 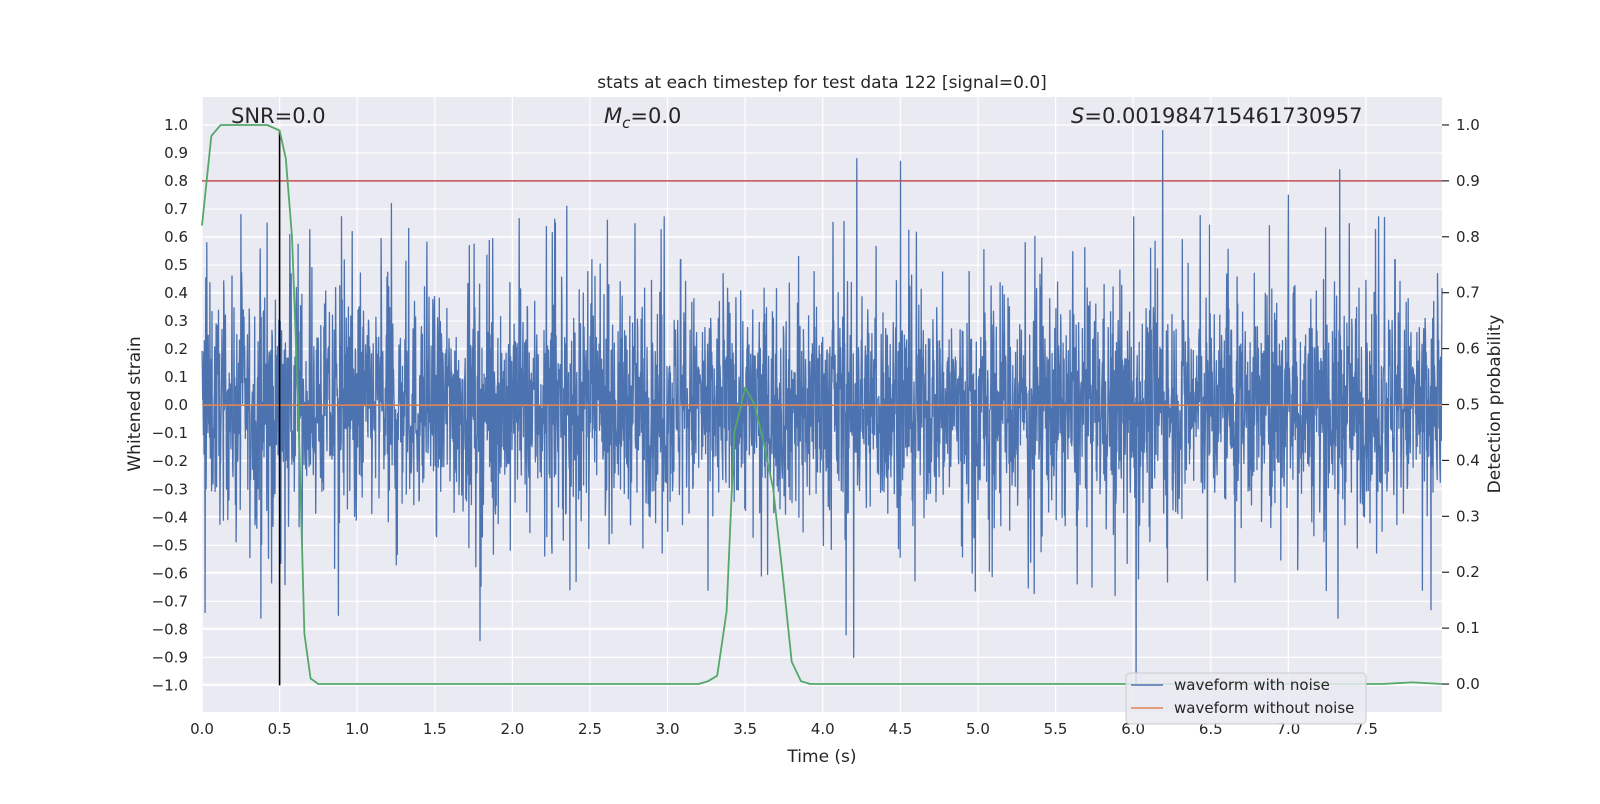 I want to click on y-tick-label: −0.8, so click(x=170, y=629).